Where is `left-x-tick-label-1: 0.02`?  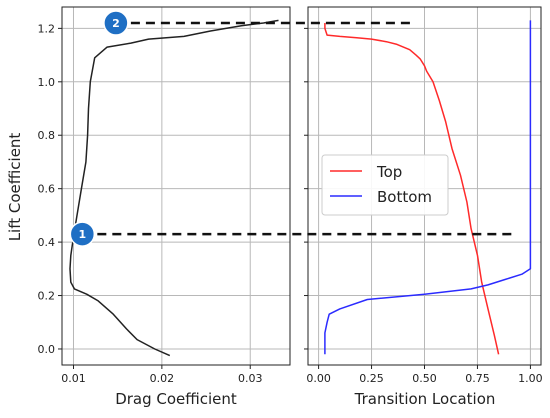
left-x-tick-label-1: 0.02 is located at coordinates (162, 378).